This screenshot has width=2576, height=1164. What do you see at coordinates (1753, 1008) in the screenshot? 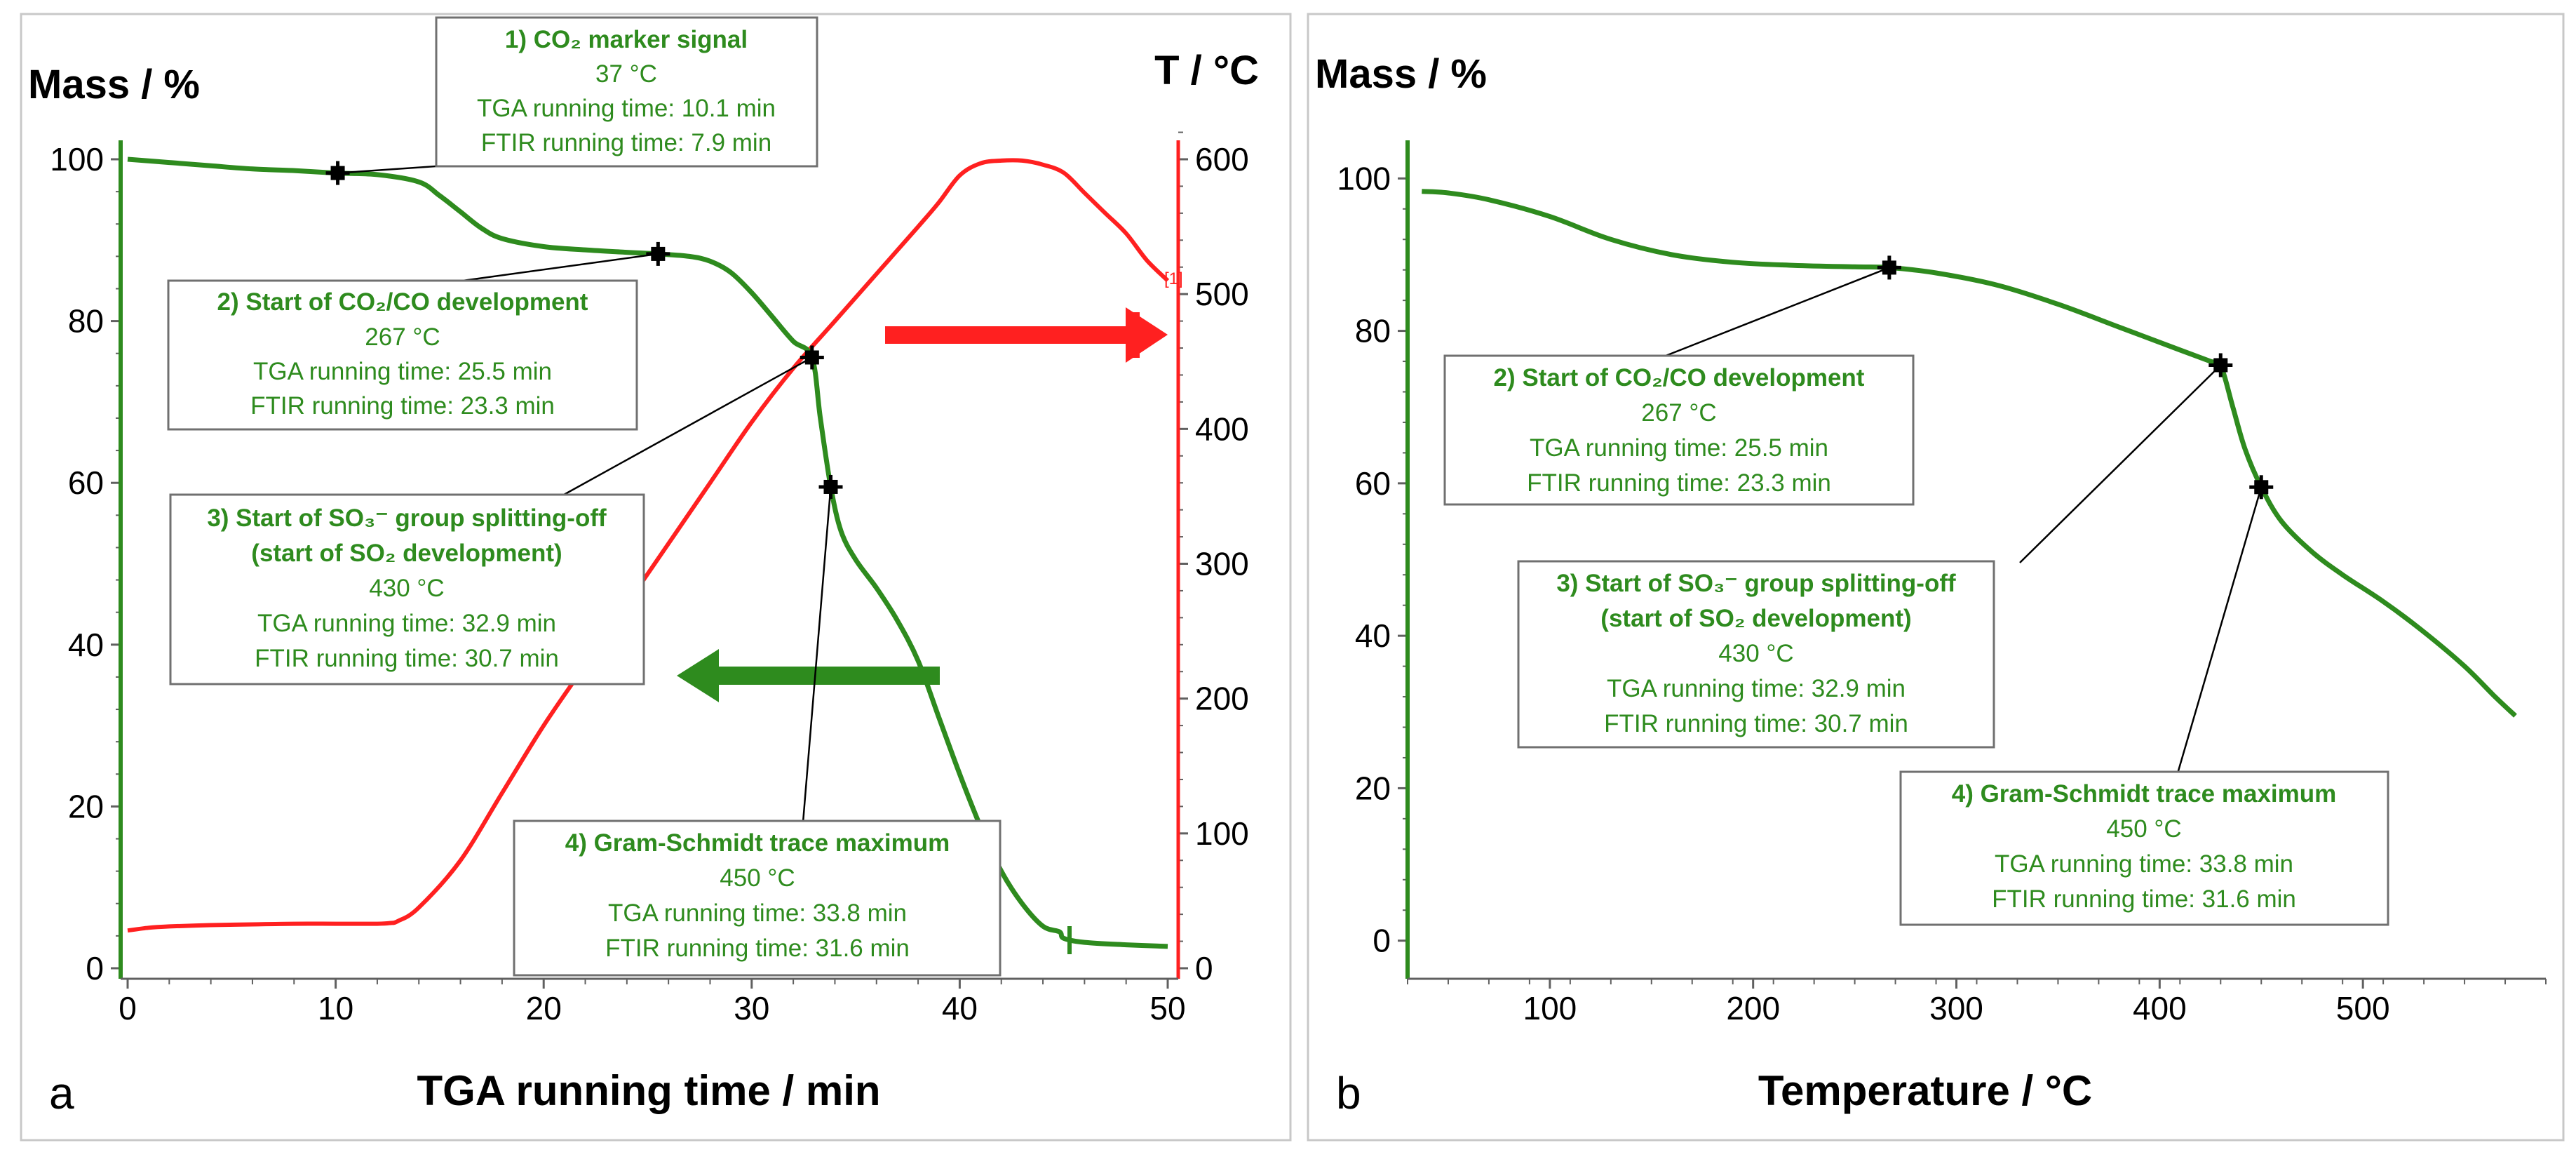
I see `x-tick-label: 200` at bounding box center [1753, 1008].